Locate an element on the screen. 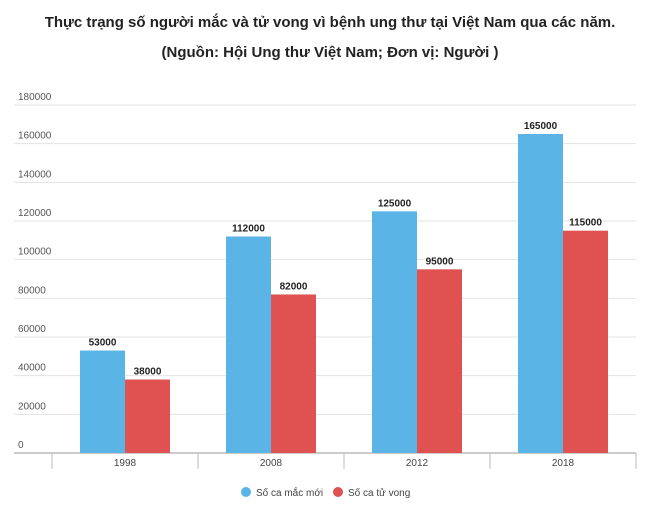 The width and height of the screenshot is (660, 520). data-label: 53000 is located at coordinates (103, 343).